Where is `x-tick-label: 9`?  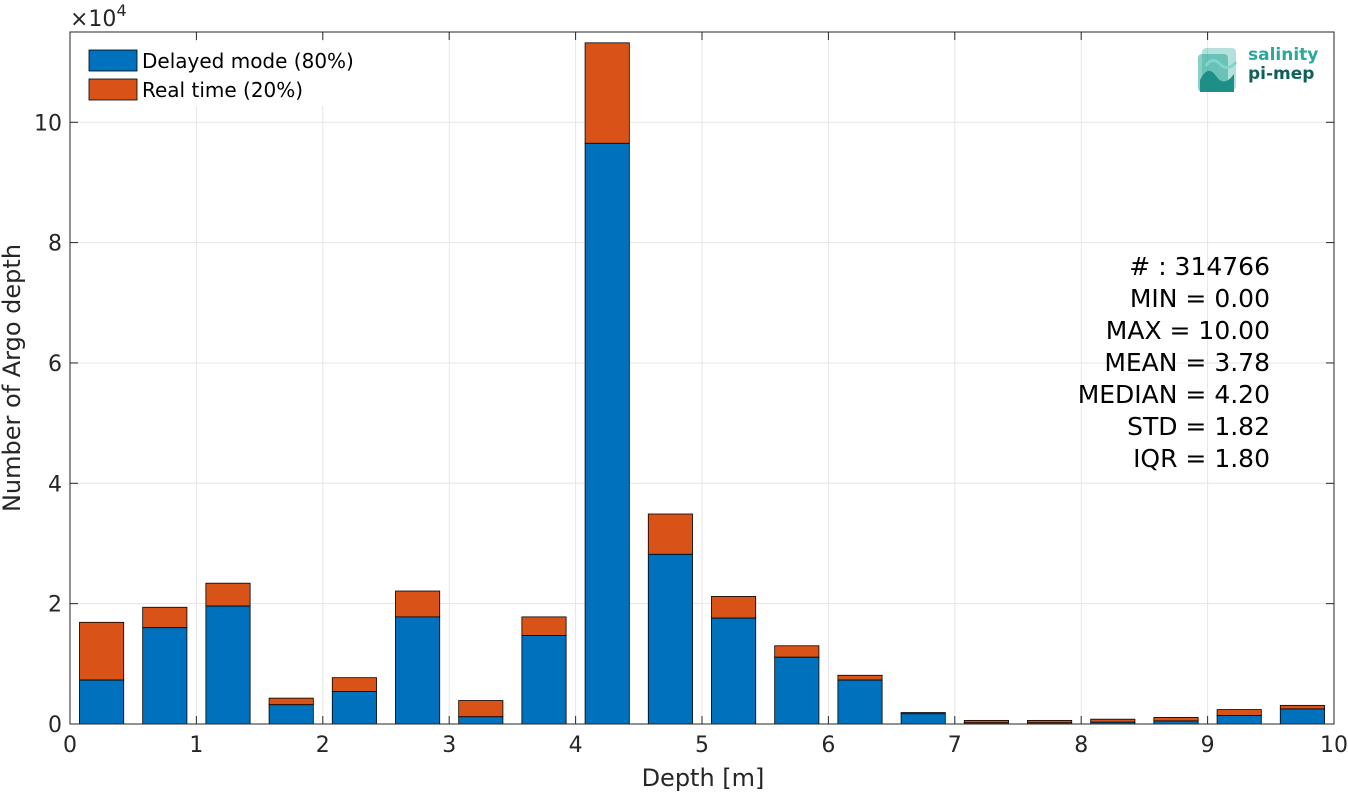
x-tick-label: 9 is located at coordinates (1208, 745).